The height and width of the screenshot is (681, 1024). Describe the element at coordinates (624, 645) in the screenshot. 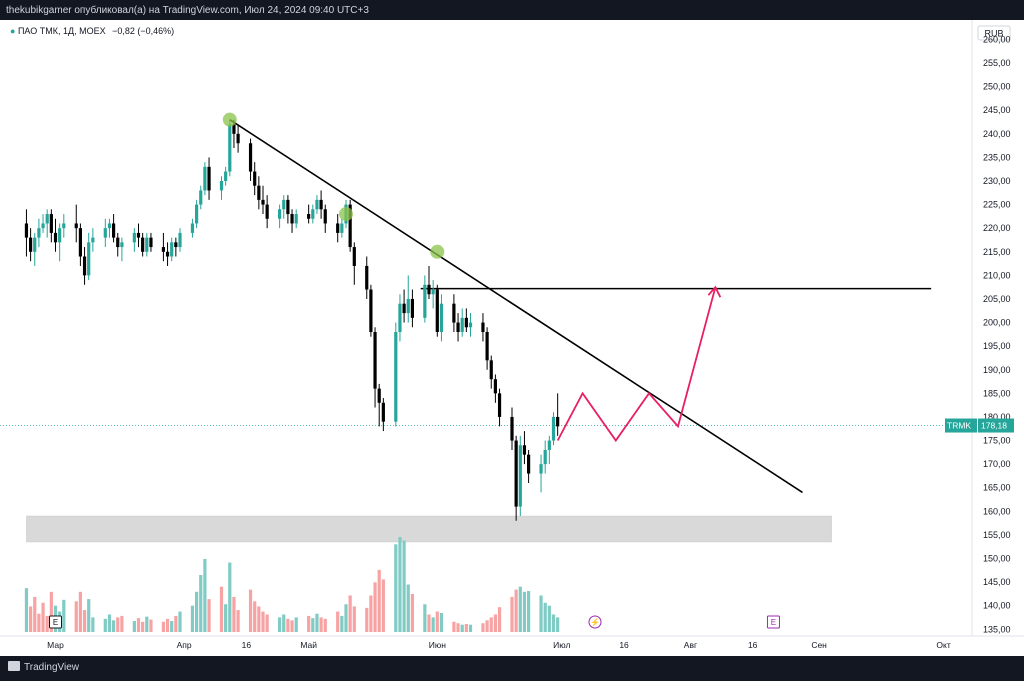

I see `x-tick-label: 16` at that location.